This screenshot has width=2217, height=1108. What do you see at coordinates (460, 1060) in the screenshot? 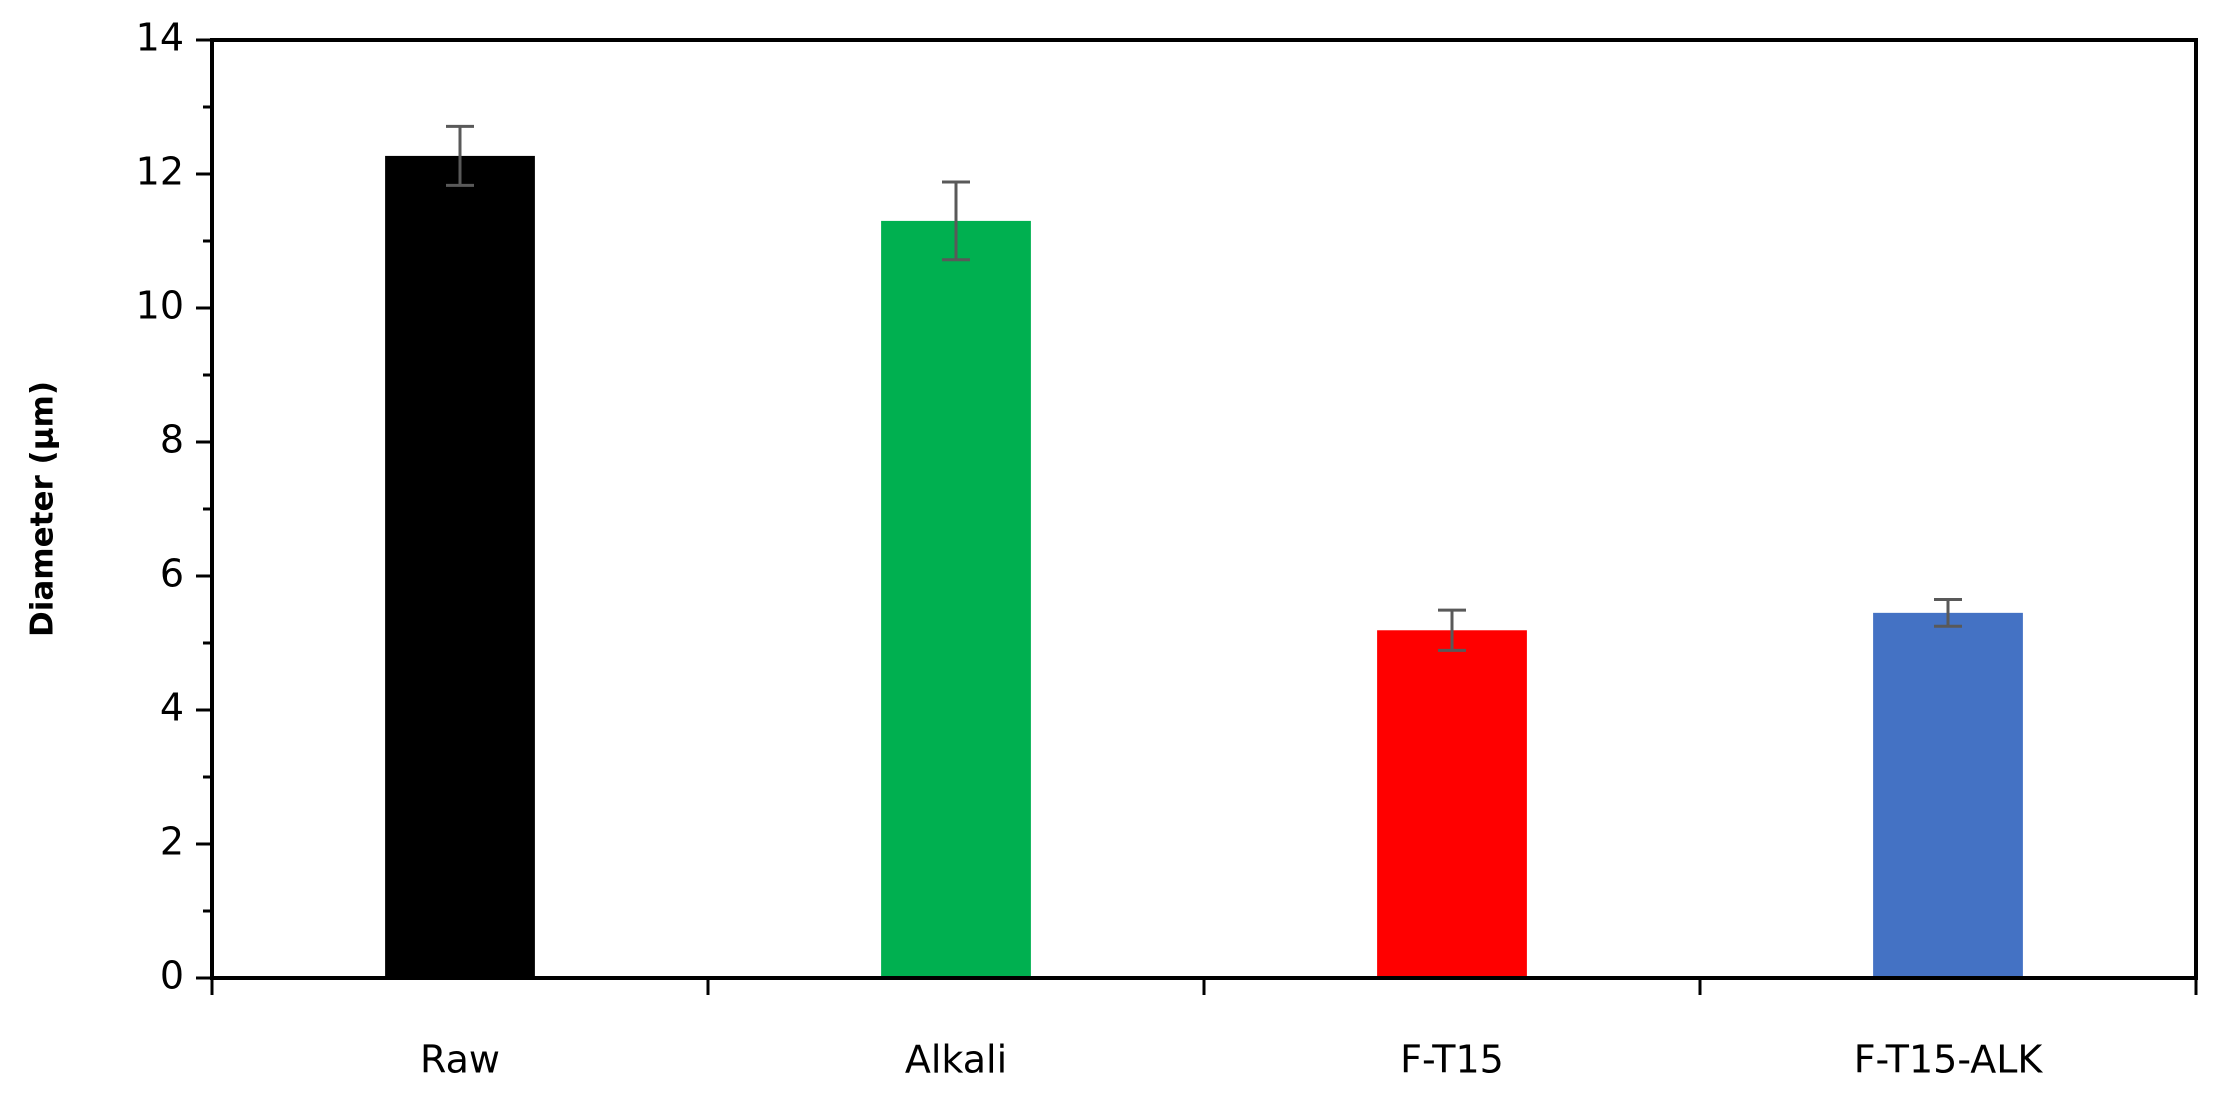
I see `x-tick-label: Raw` at bounding box center [460, 1060].